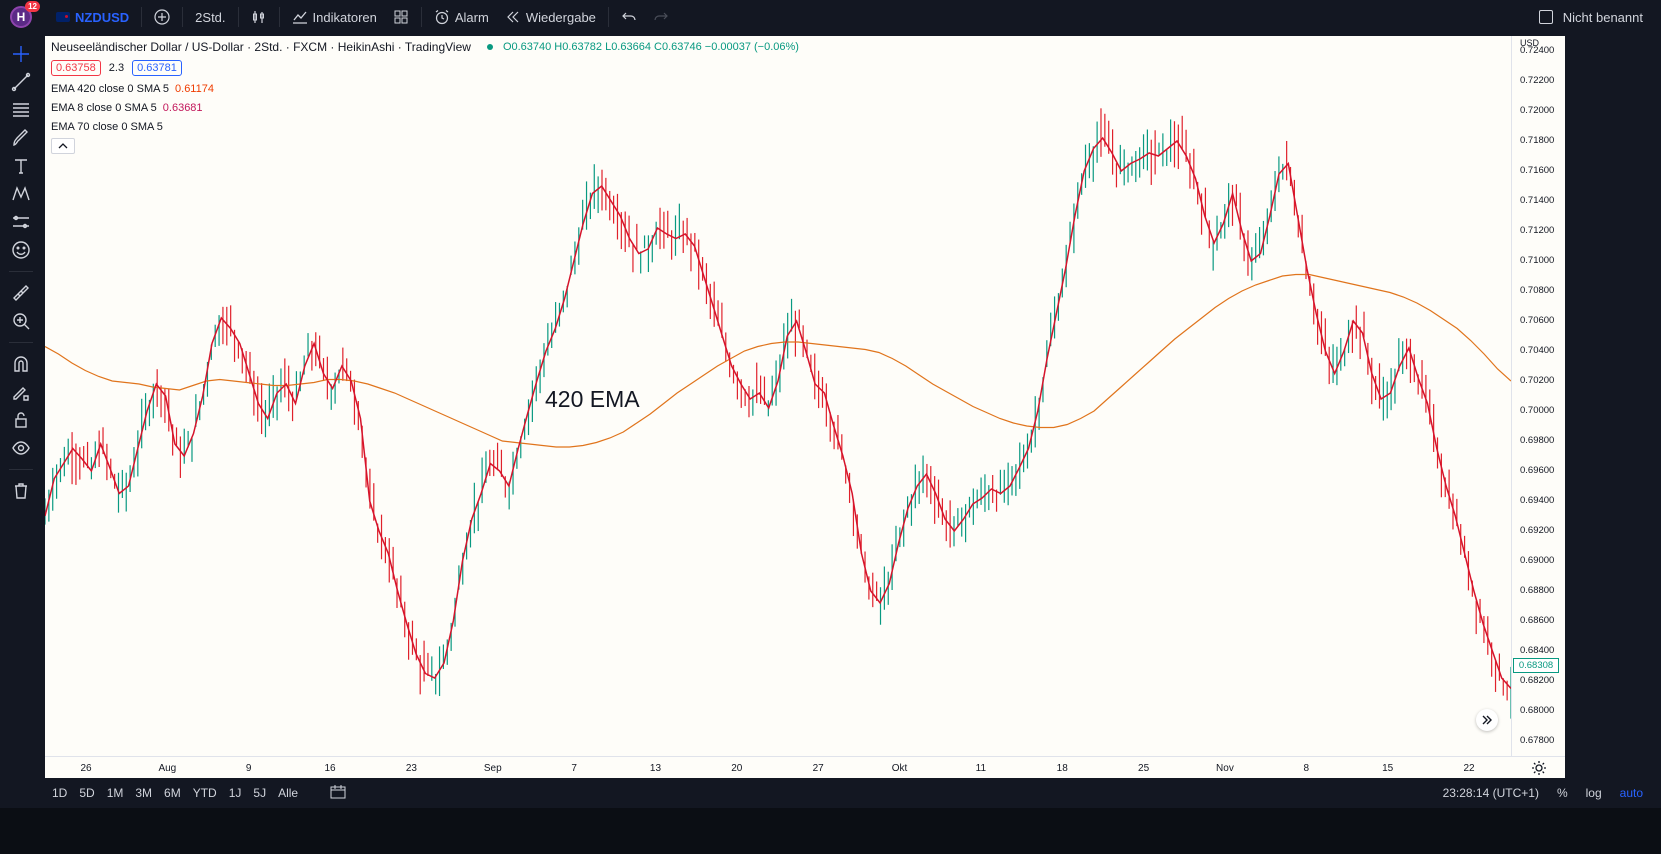 Image resolution: width=1661 pixels, height=854 pixels. Describe the element at coordinates (1537, 350) in the screenshot. I see `price-label: 0.70400` at that location.